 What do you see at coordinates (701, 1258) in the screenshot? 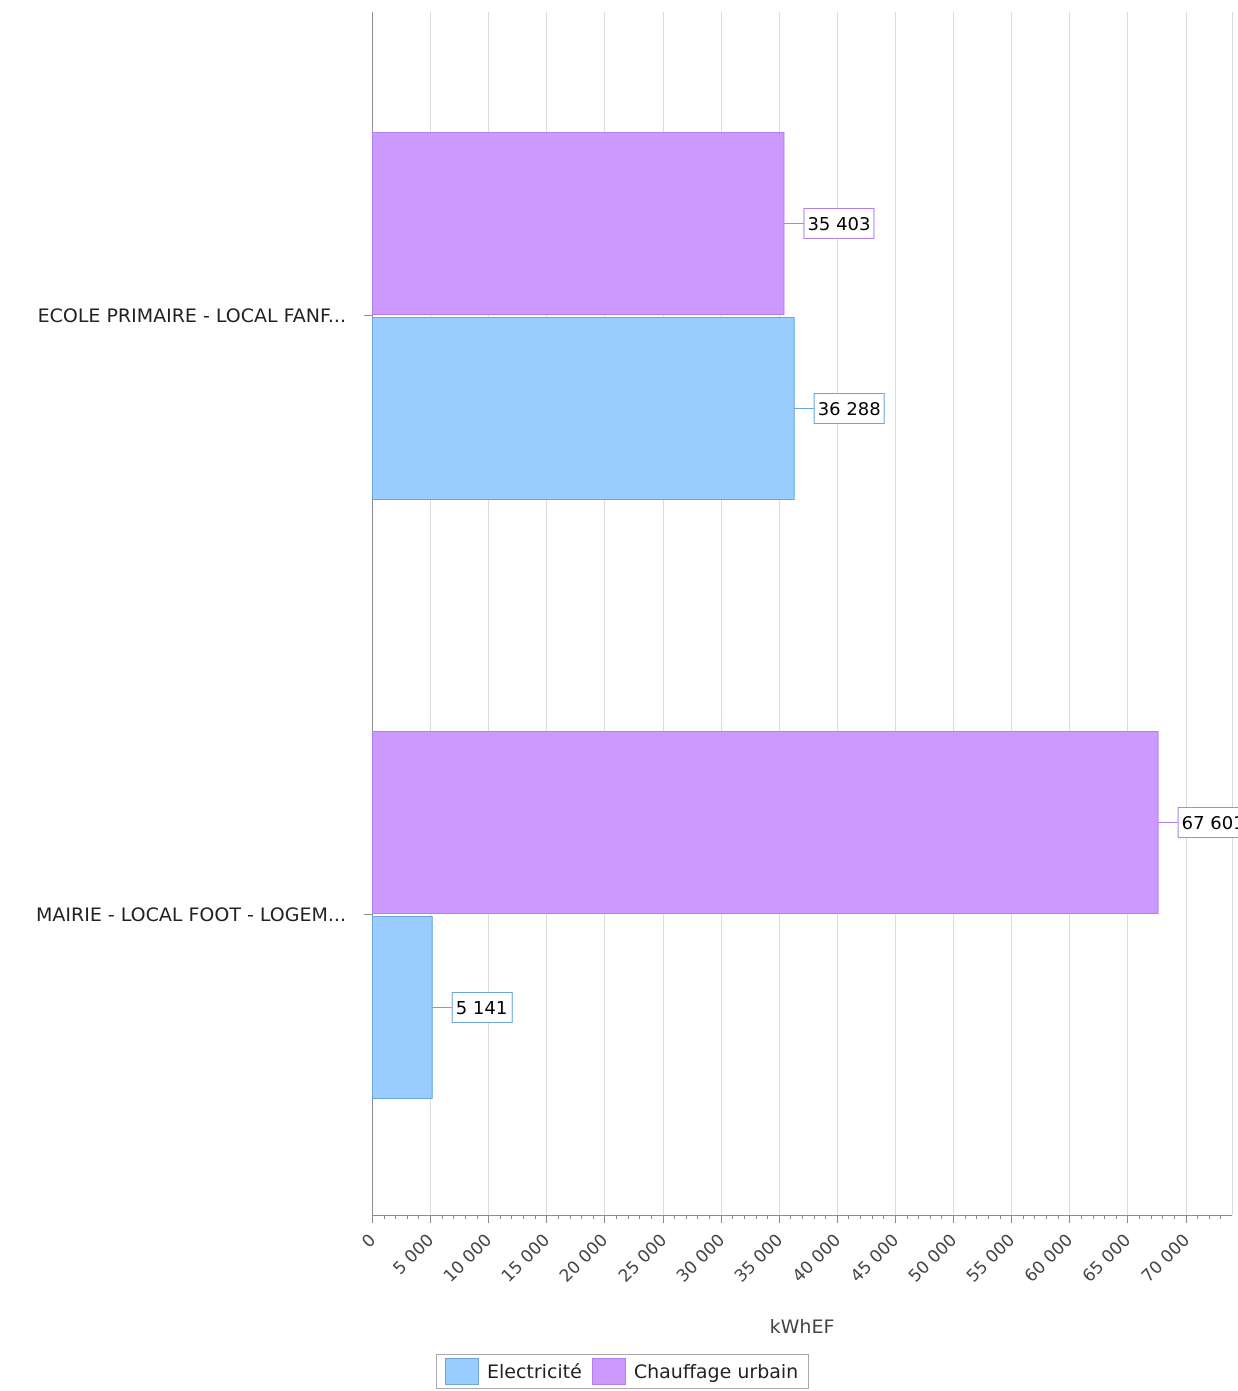
I see `x-tick-label-6: 30 000` at bounding box center [701, 1258].